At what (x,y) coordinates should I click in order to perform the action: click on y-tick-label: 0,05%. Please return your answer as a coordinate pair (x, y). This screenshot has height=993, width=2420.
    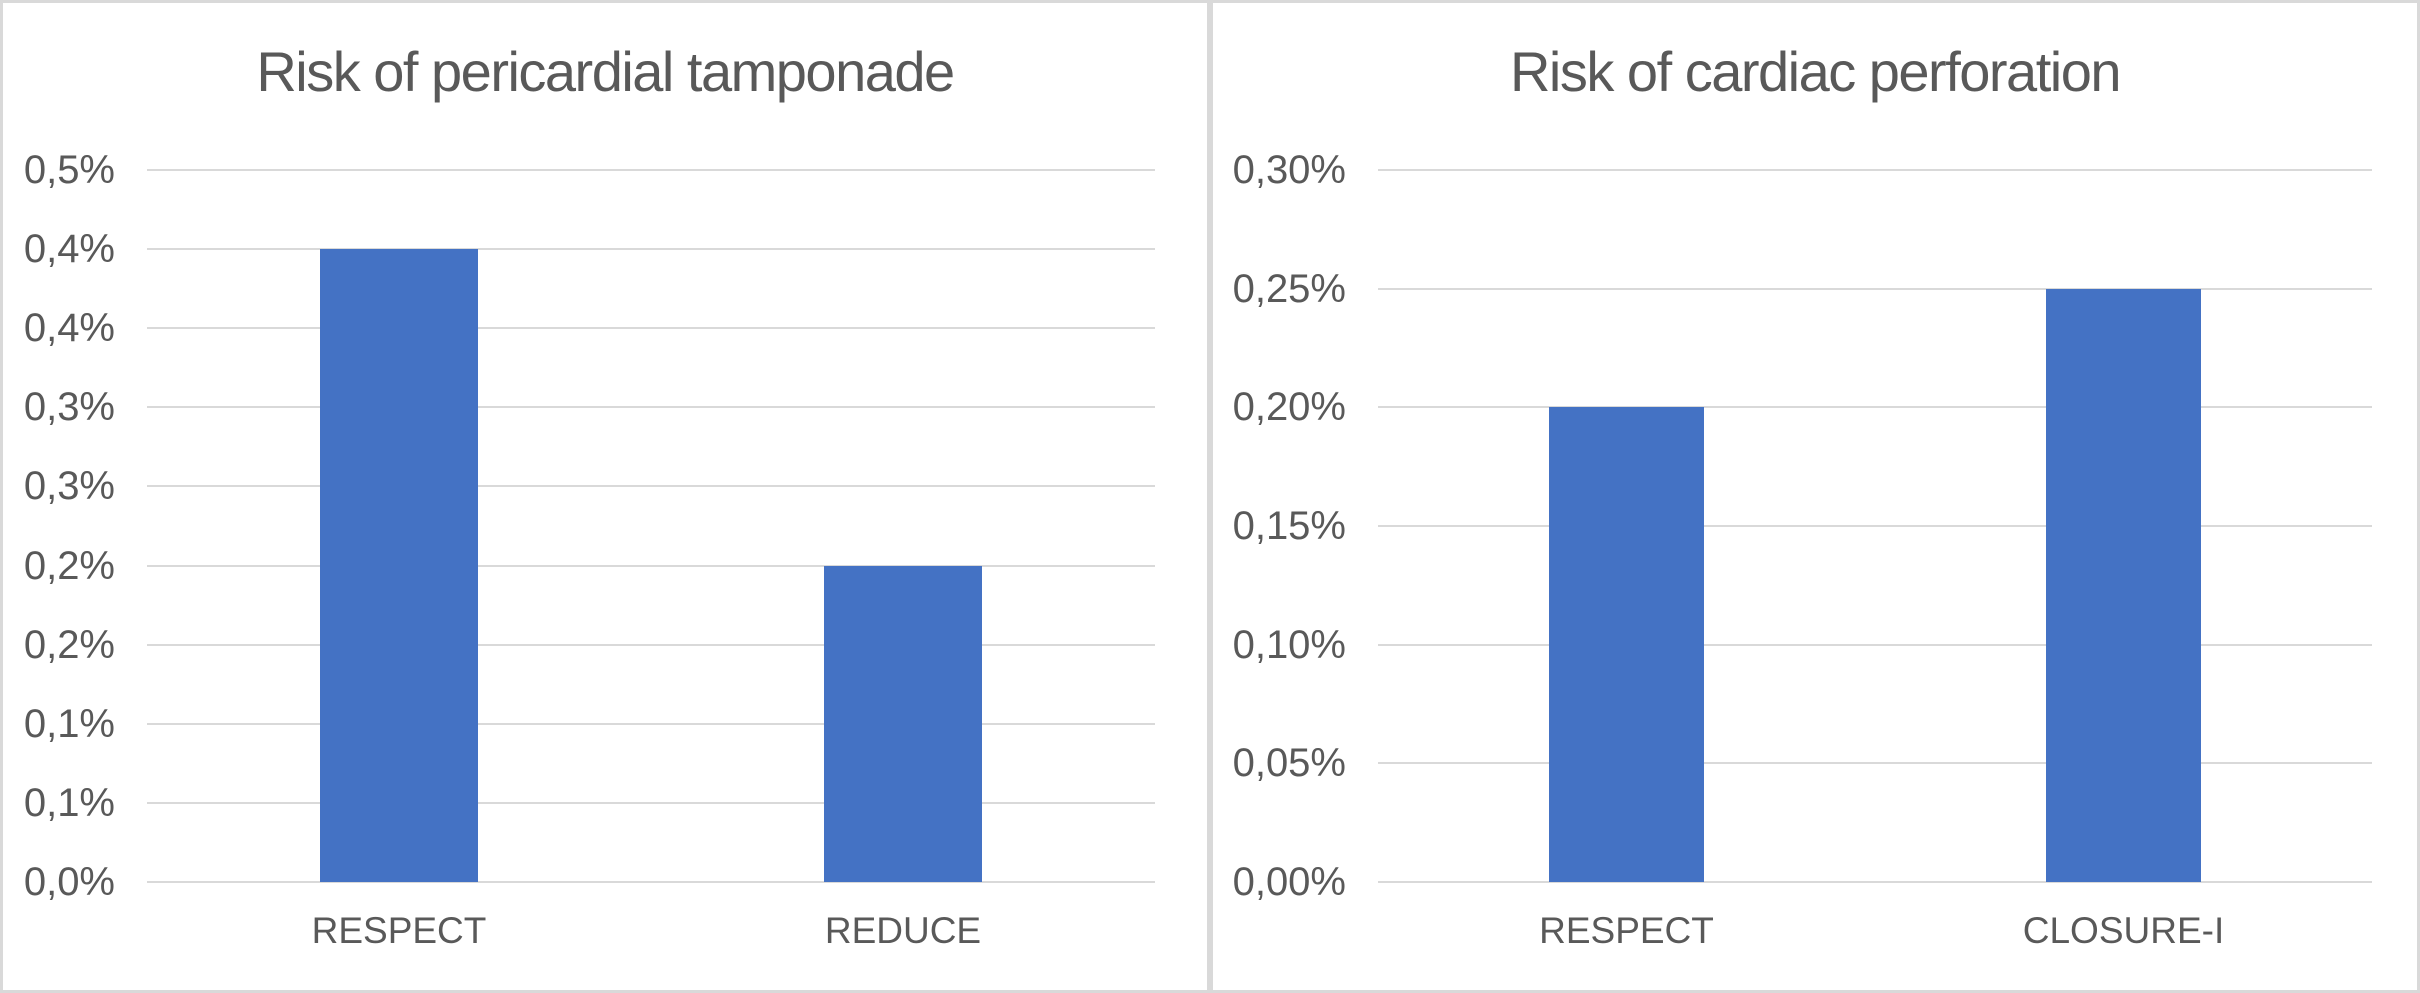
    Looking at the image, I should click on (1289, 763).